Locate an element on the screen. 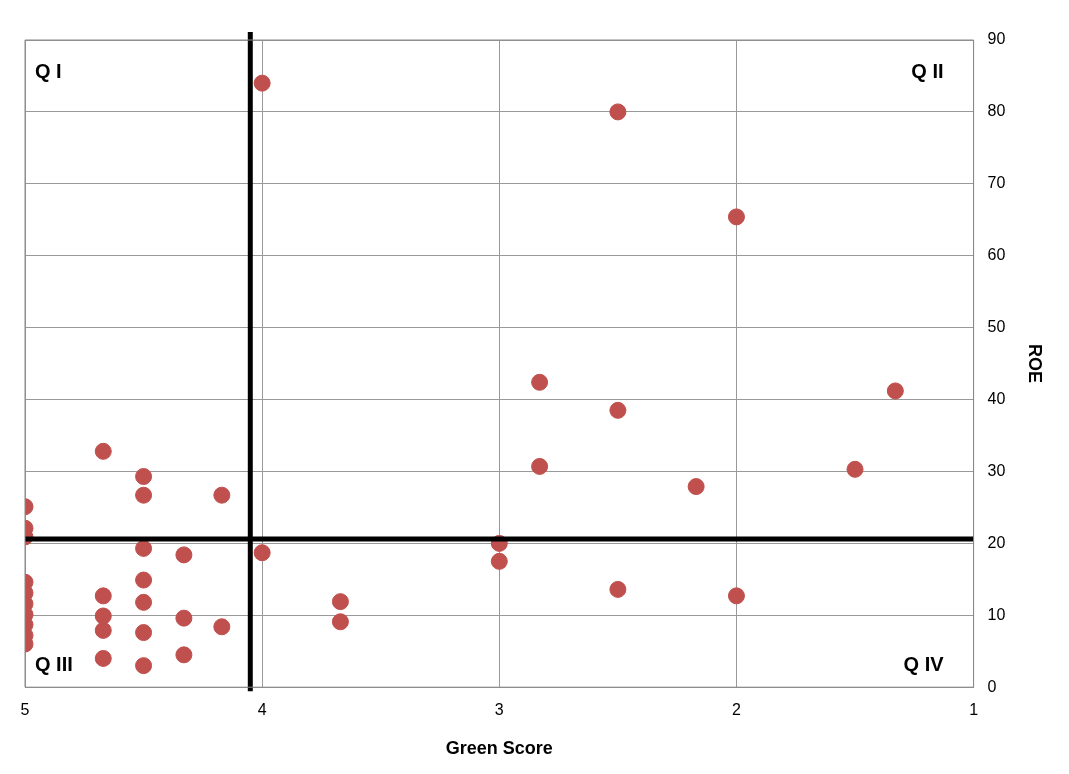 The width and height of the screenshot is (1069, 774). x-tick-label: 1 is located at coordinates (974, 710).